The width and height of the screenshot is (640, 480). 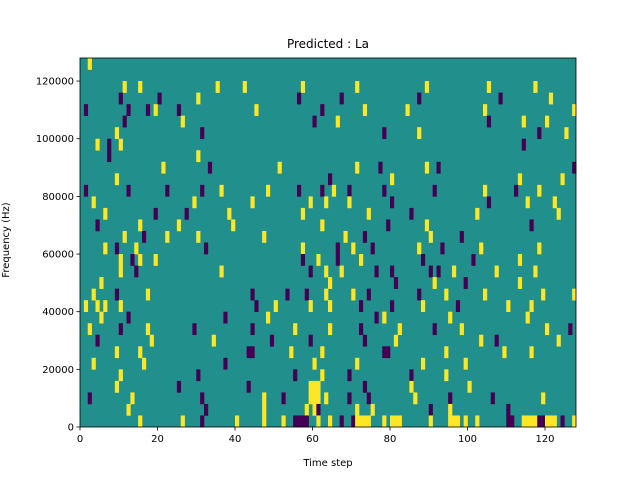 What do you see at coordinates (6, 240) in the screenshot?
I see `y-axis-label: Frequency (Hz)` at bounding box center [6, 240].